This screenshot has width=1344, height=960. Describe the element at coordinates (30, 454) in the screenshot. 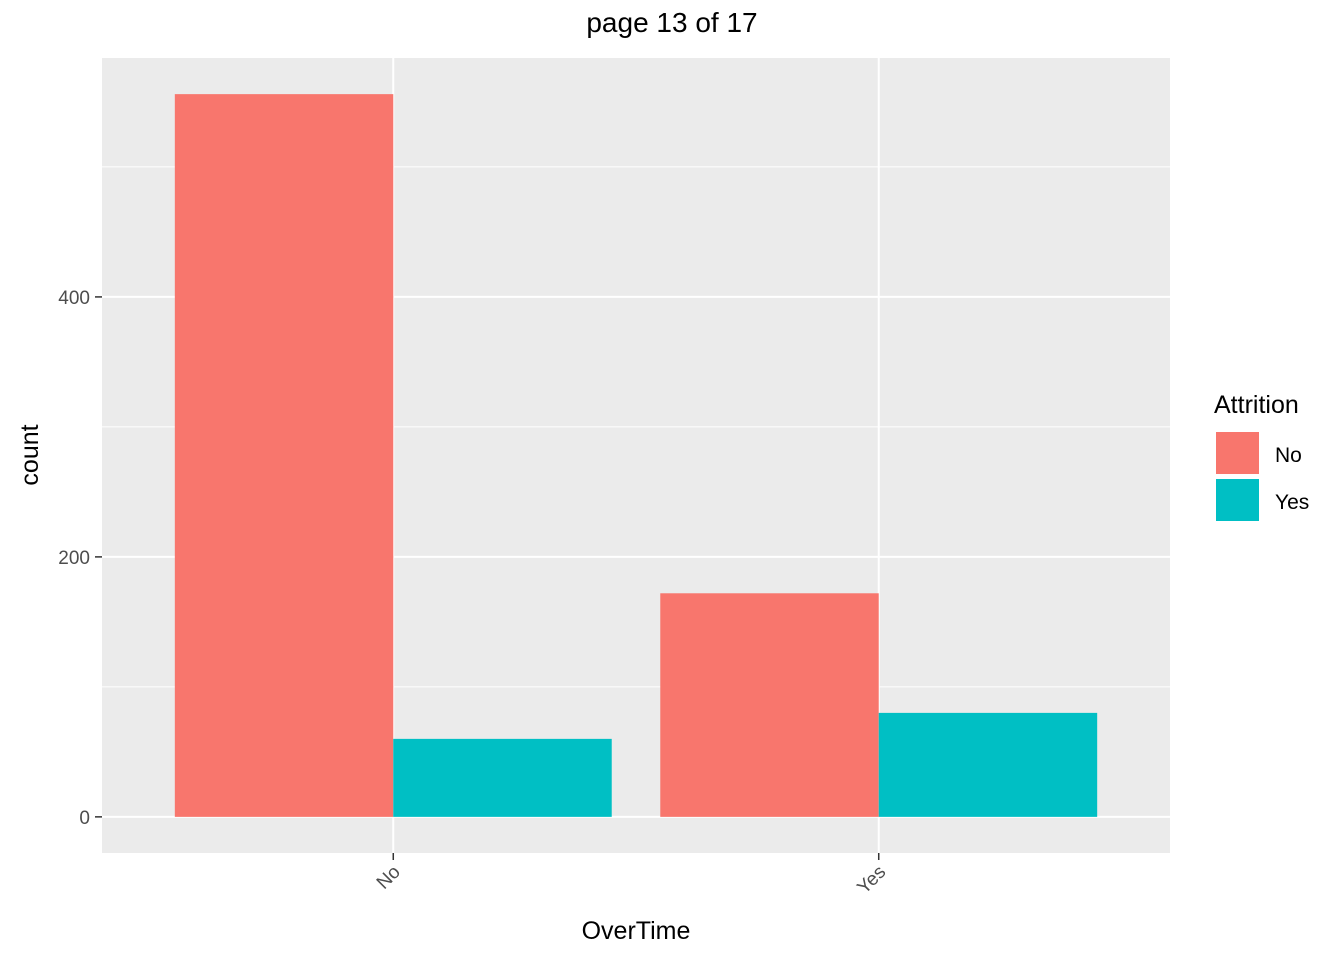

I see `y-axis-title: count` at that location.